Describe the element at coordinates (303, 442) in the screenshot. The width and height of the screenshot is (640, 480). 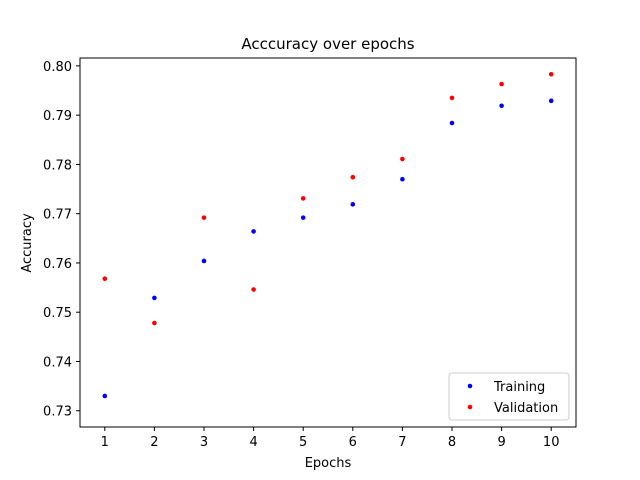
I see `x-tick-label: 5` at that location.